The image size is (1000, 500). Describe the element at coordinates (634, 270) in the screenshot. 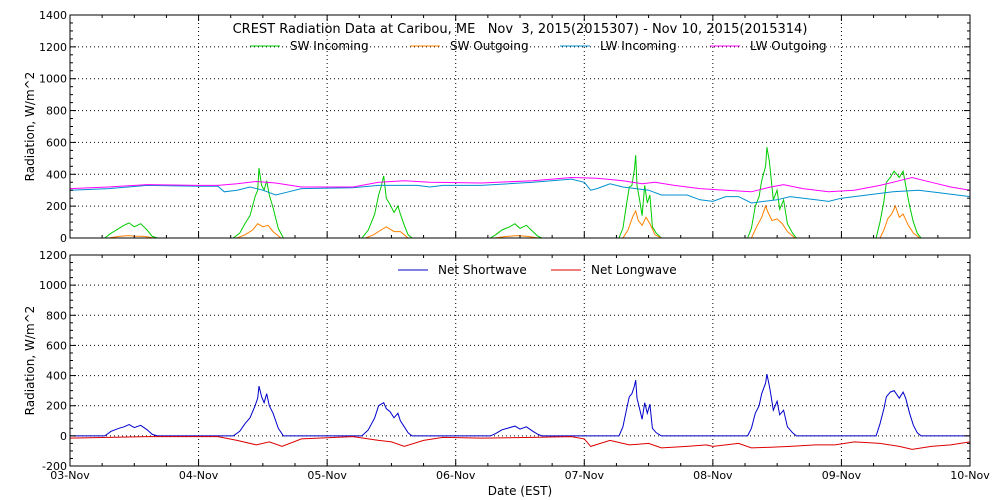

I see `legend-label: Net Longwave` at that location.